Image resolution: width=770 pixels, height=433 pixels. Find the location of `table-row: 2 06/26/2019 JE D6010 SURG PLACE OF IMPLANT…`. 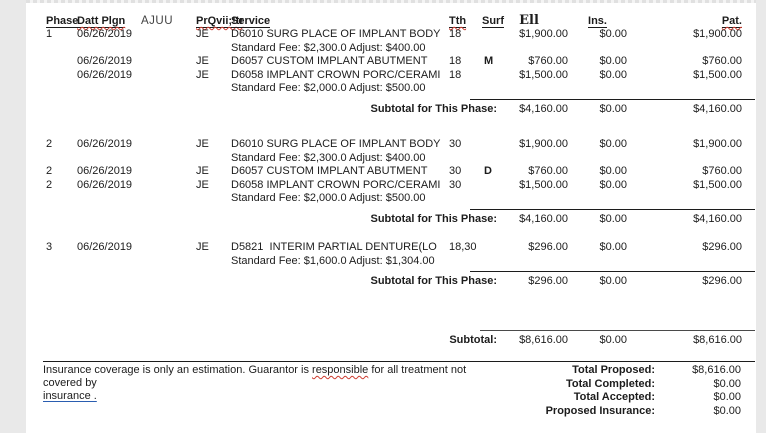

table-row: 2 06/26/2019 JE D6010 SURG PLACE OF IMPLANT… is located at coordinates (399, 145).